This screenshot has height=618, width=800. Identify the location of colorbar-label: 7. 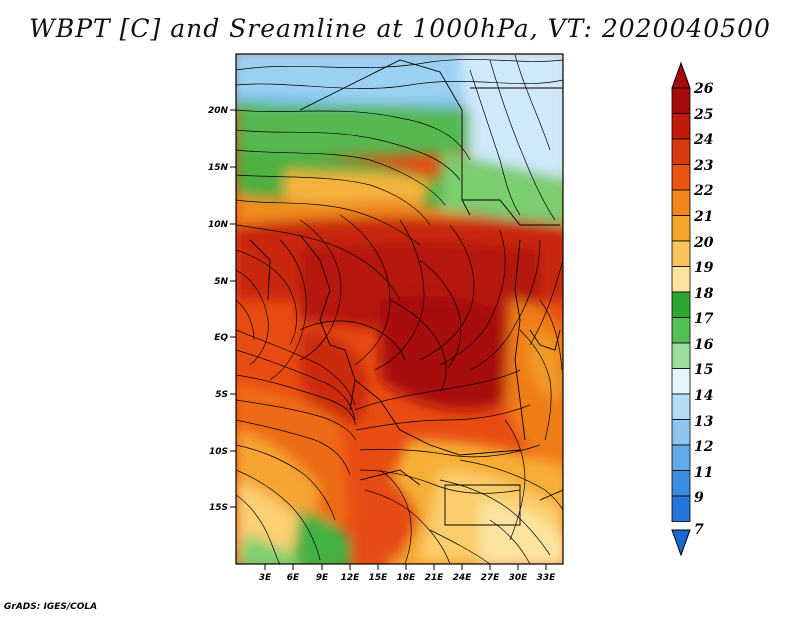
(699, 530).